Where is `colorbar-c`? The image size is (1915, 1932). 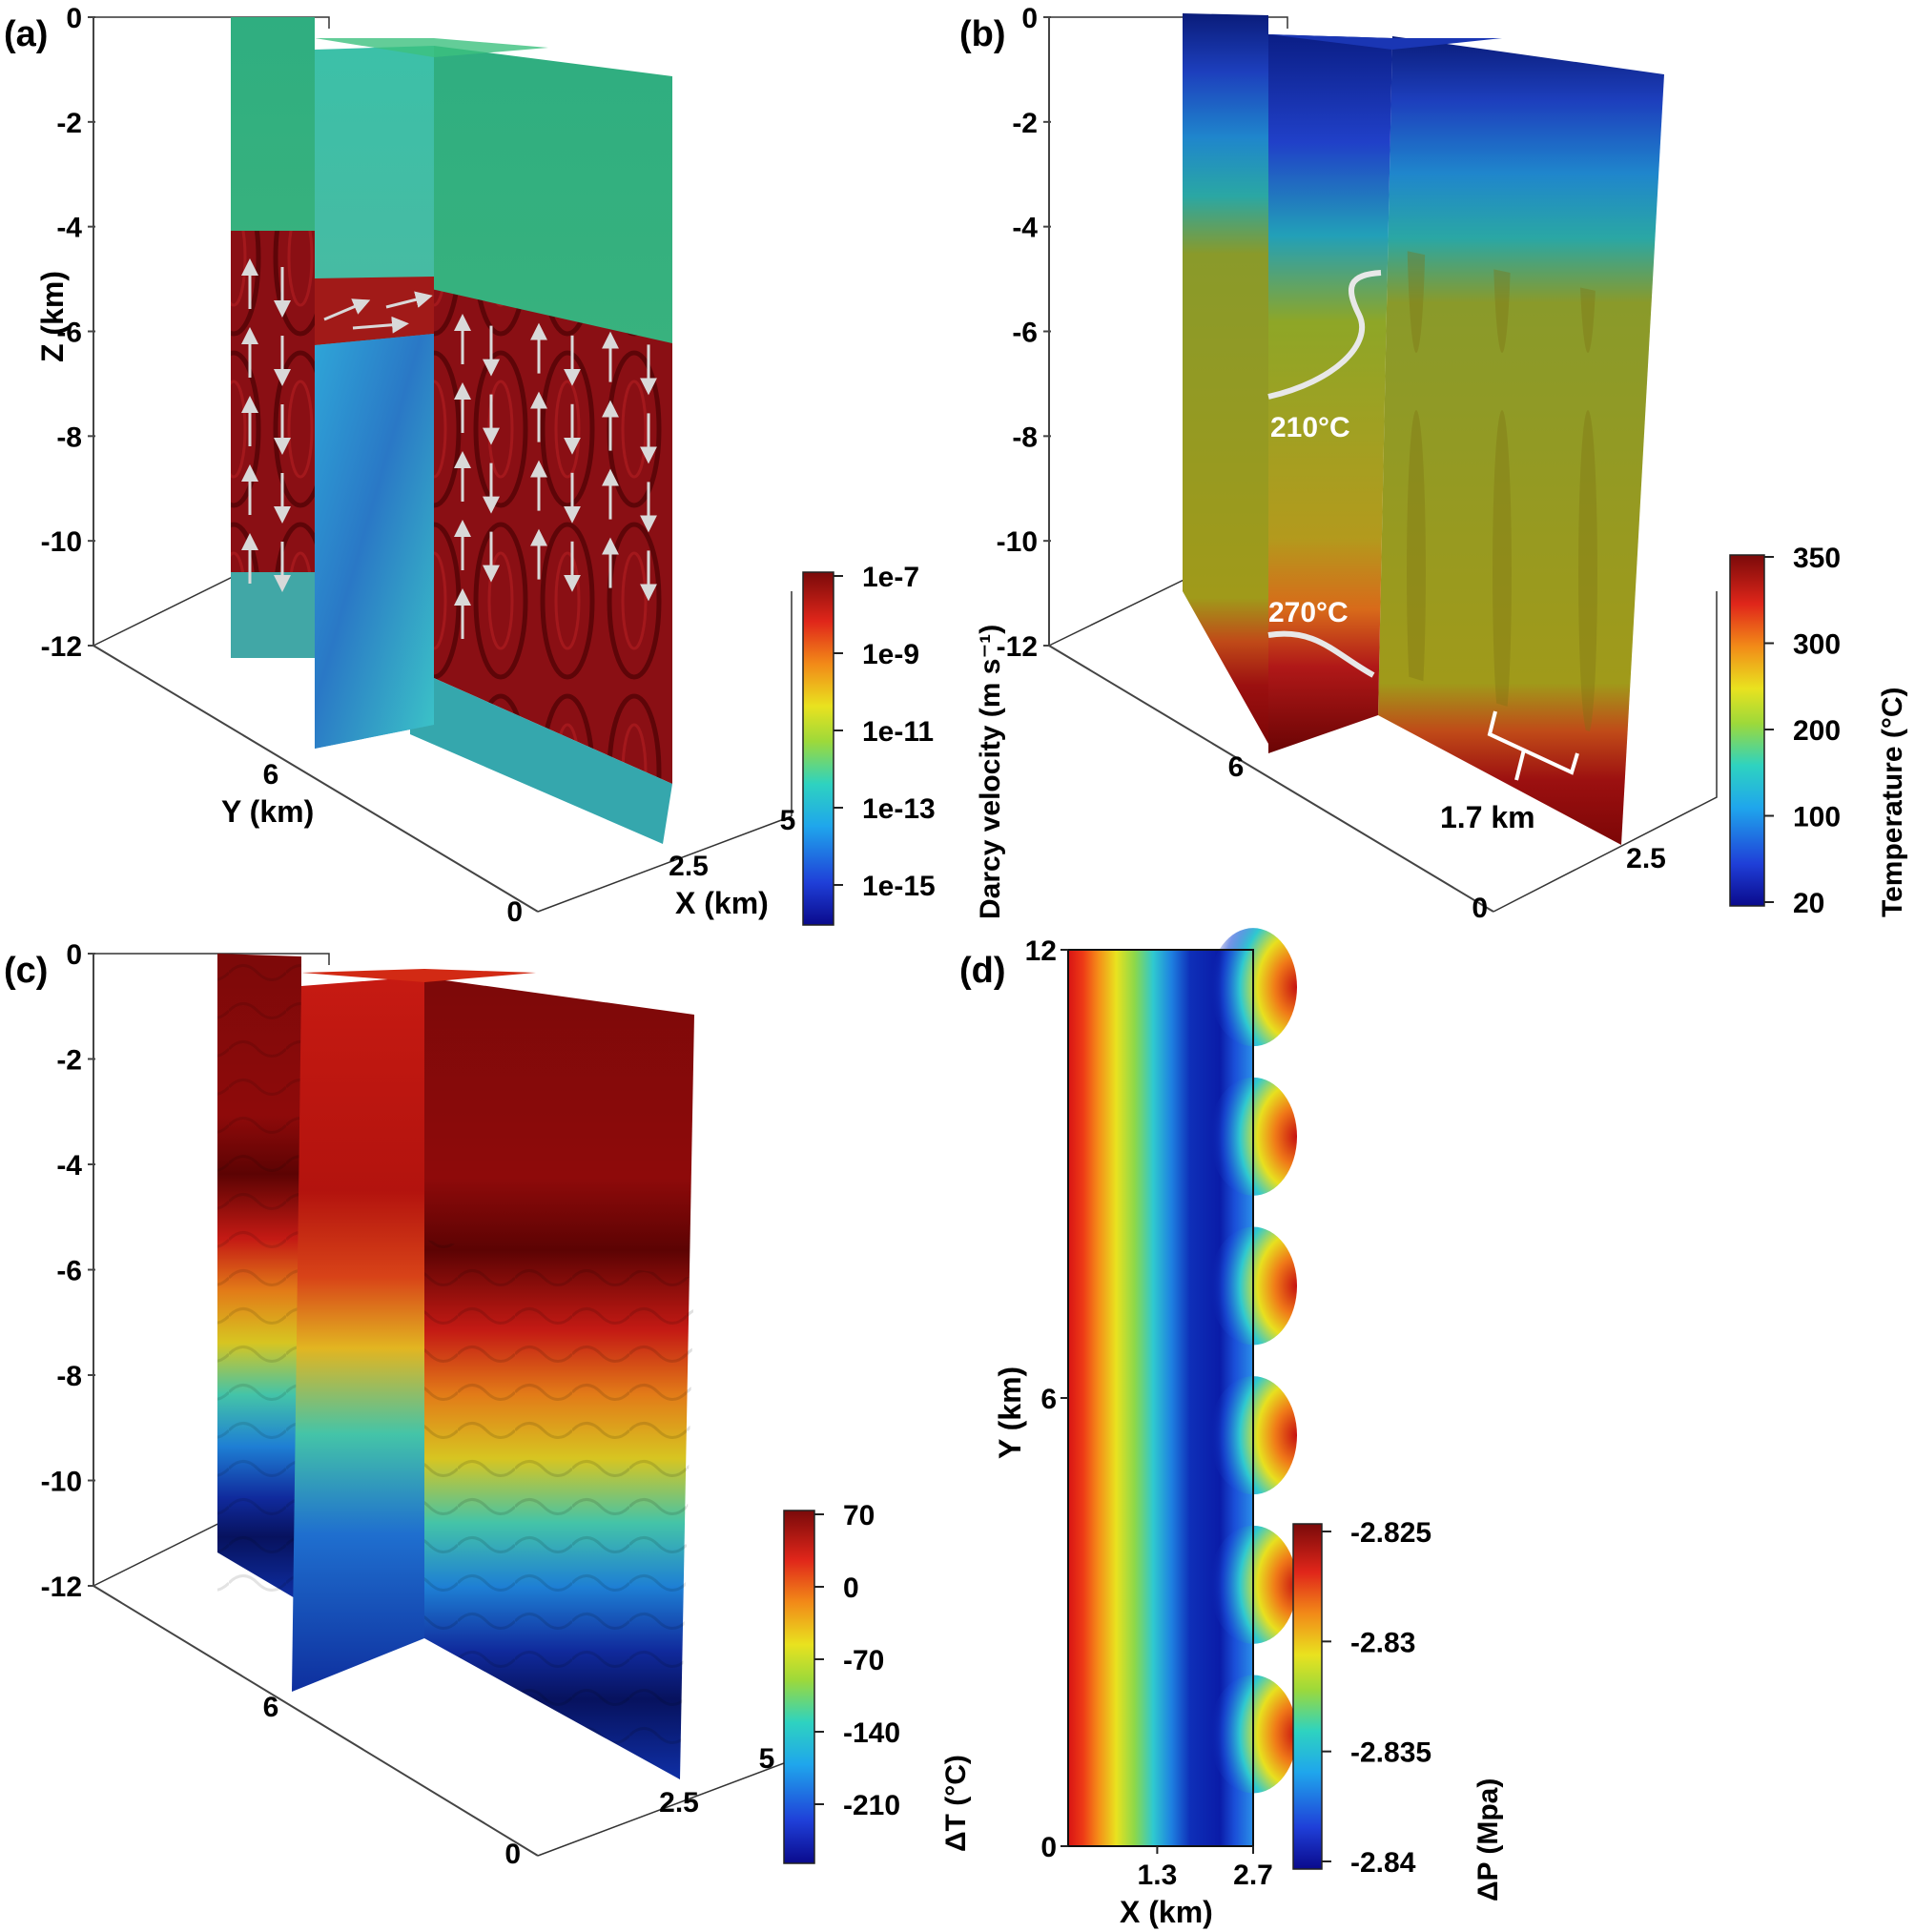
colorbar-c is located at coordinates (799, 1687).